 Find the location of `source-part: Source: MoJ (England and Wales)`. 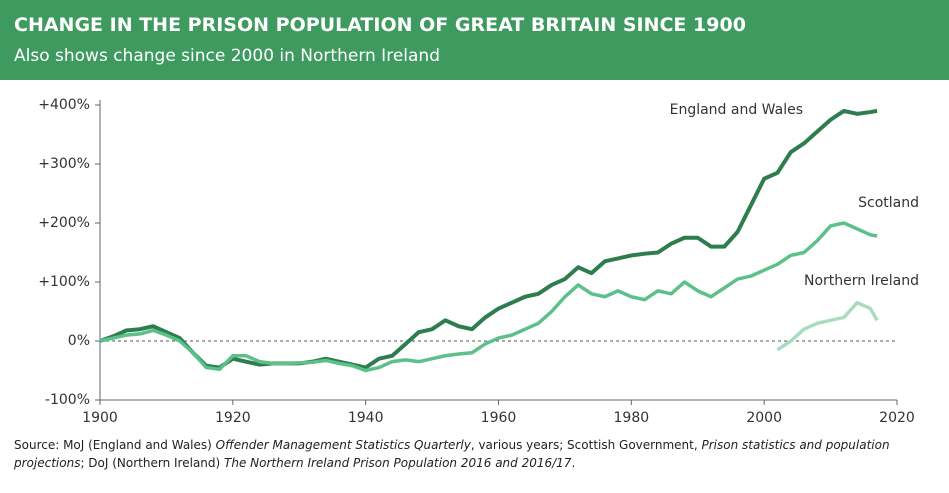

source-part: Source: MoJ (England and Wales) is located at coordinates (115, 445).